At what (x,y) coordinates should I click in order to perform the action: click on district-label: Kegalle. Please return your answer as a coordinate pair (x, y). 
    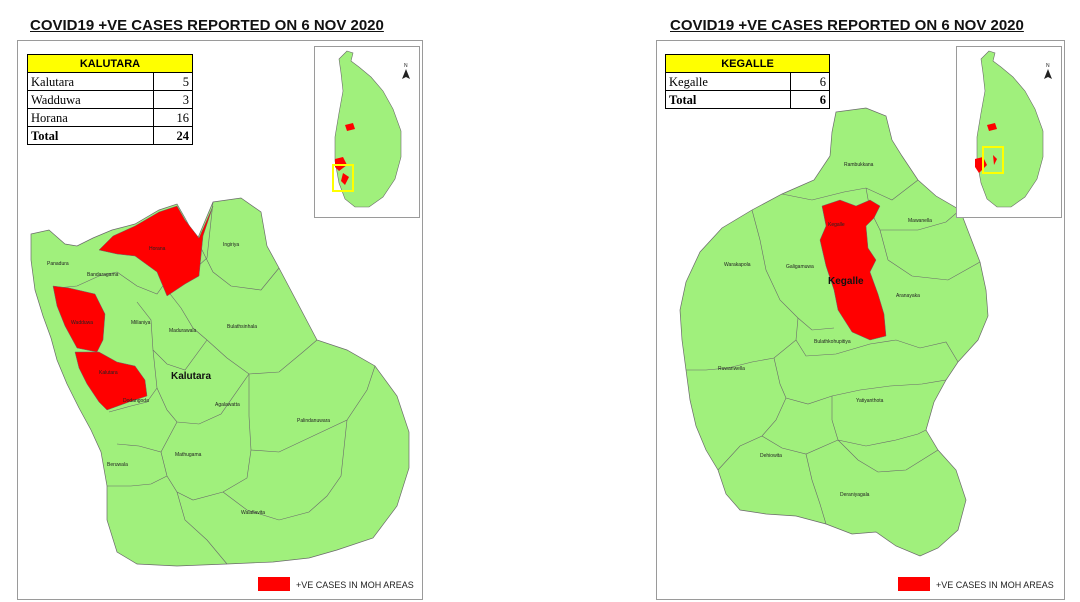
    Looking at the image, I should click on (846, 281).